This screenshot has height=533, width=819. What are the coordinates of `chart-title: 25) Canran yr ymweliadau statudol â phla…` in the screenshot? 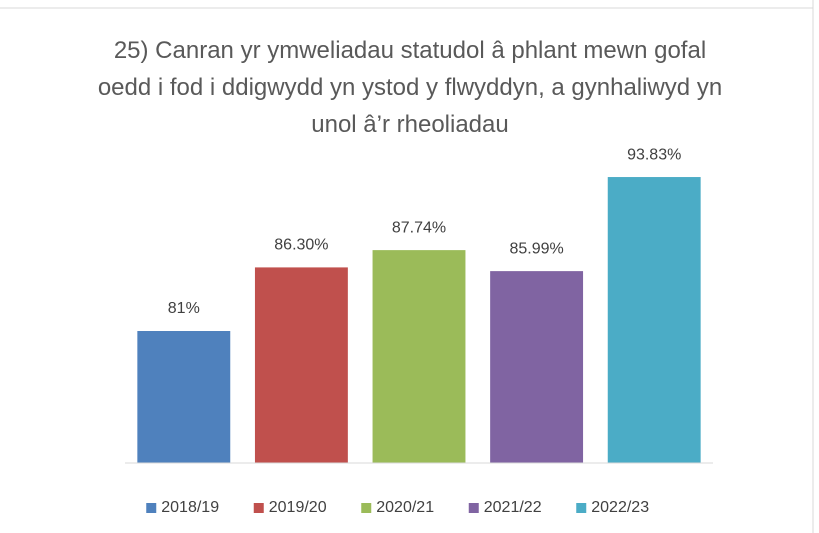 It's located at (410, 87).